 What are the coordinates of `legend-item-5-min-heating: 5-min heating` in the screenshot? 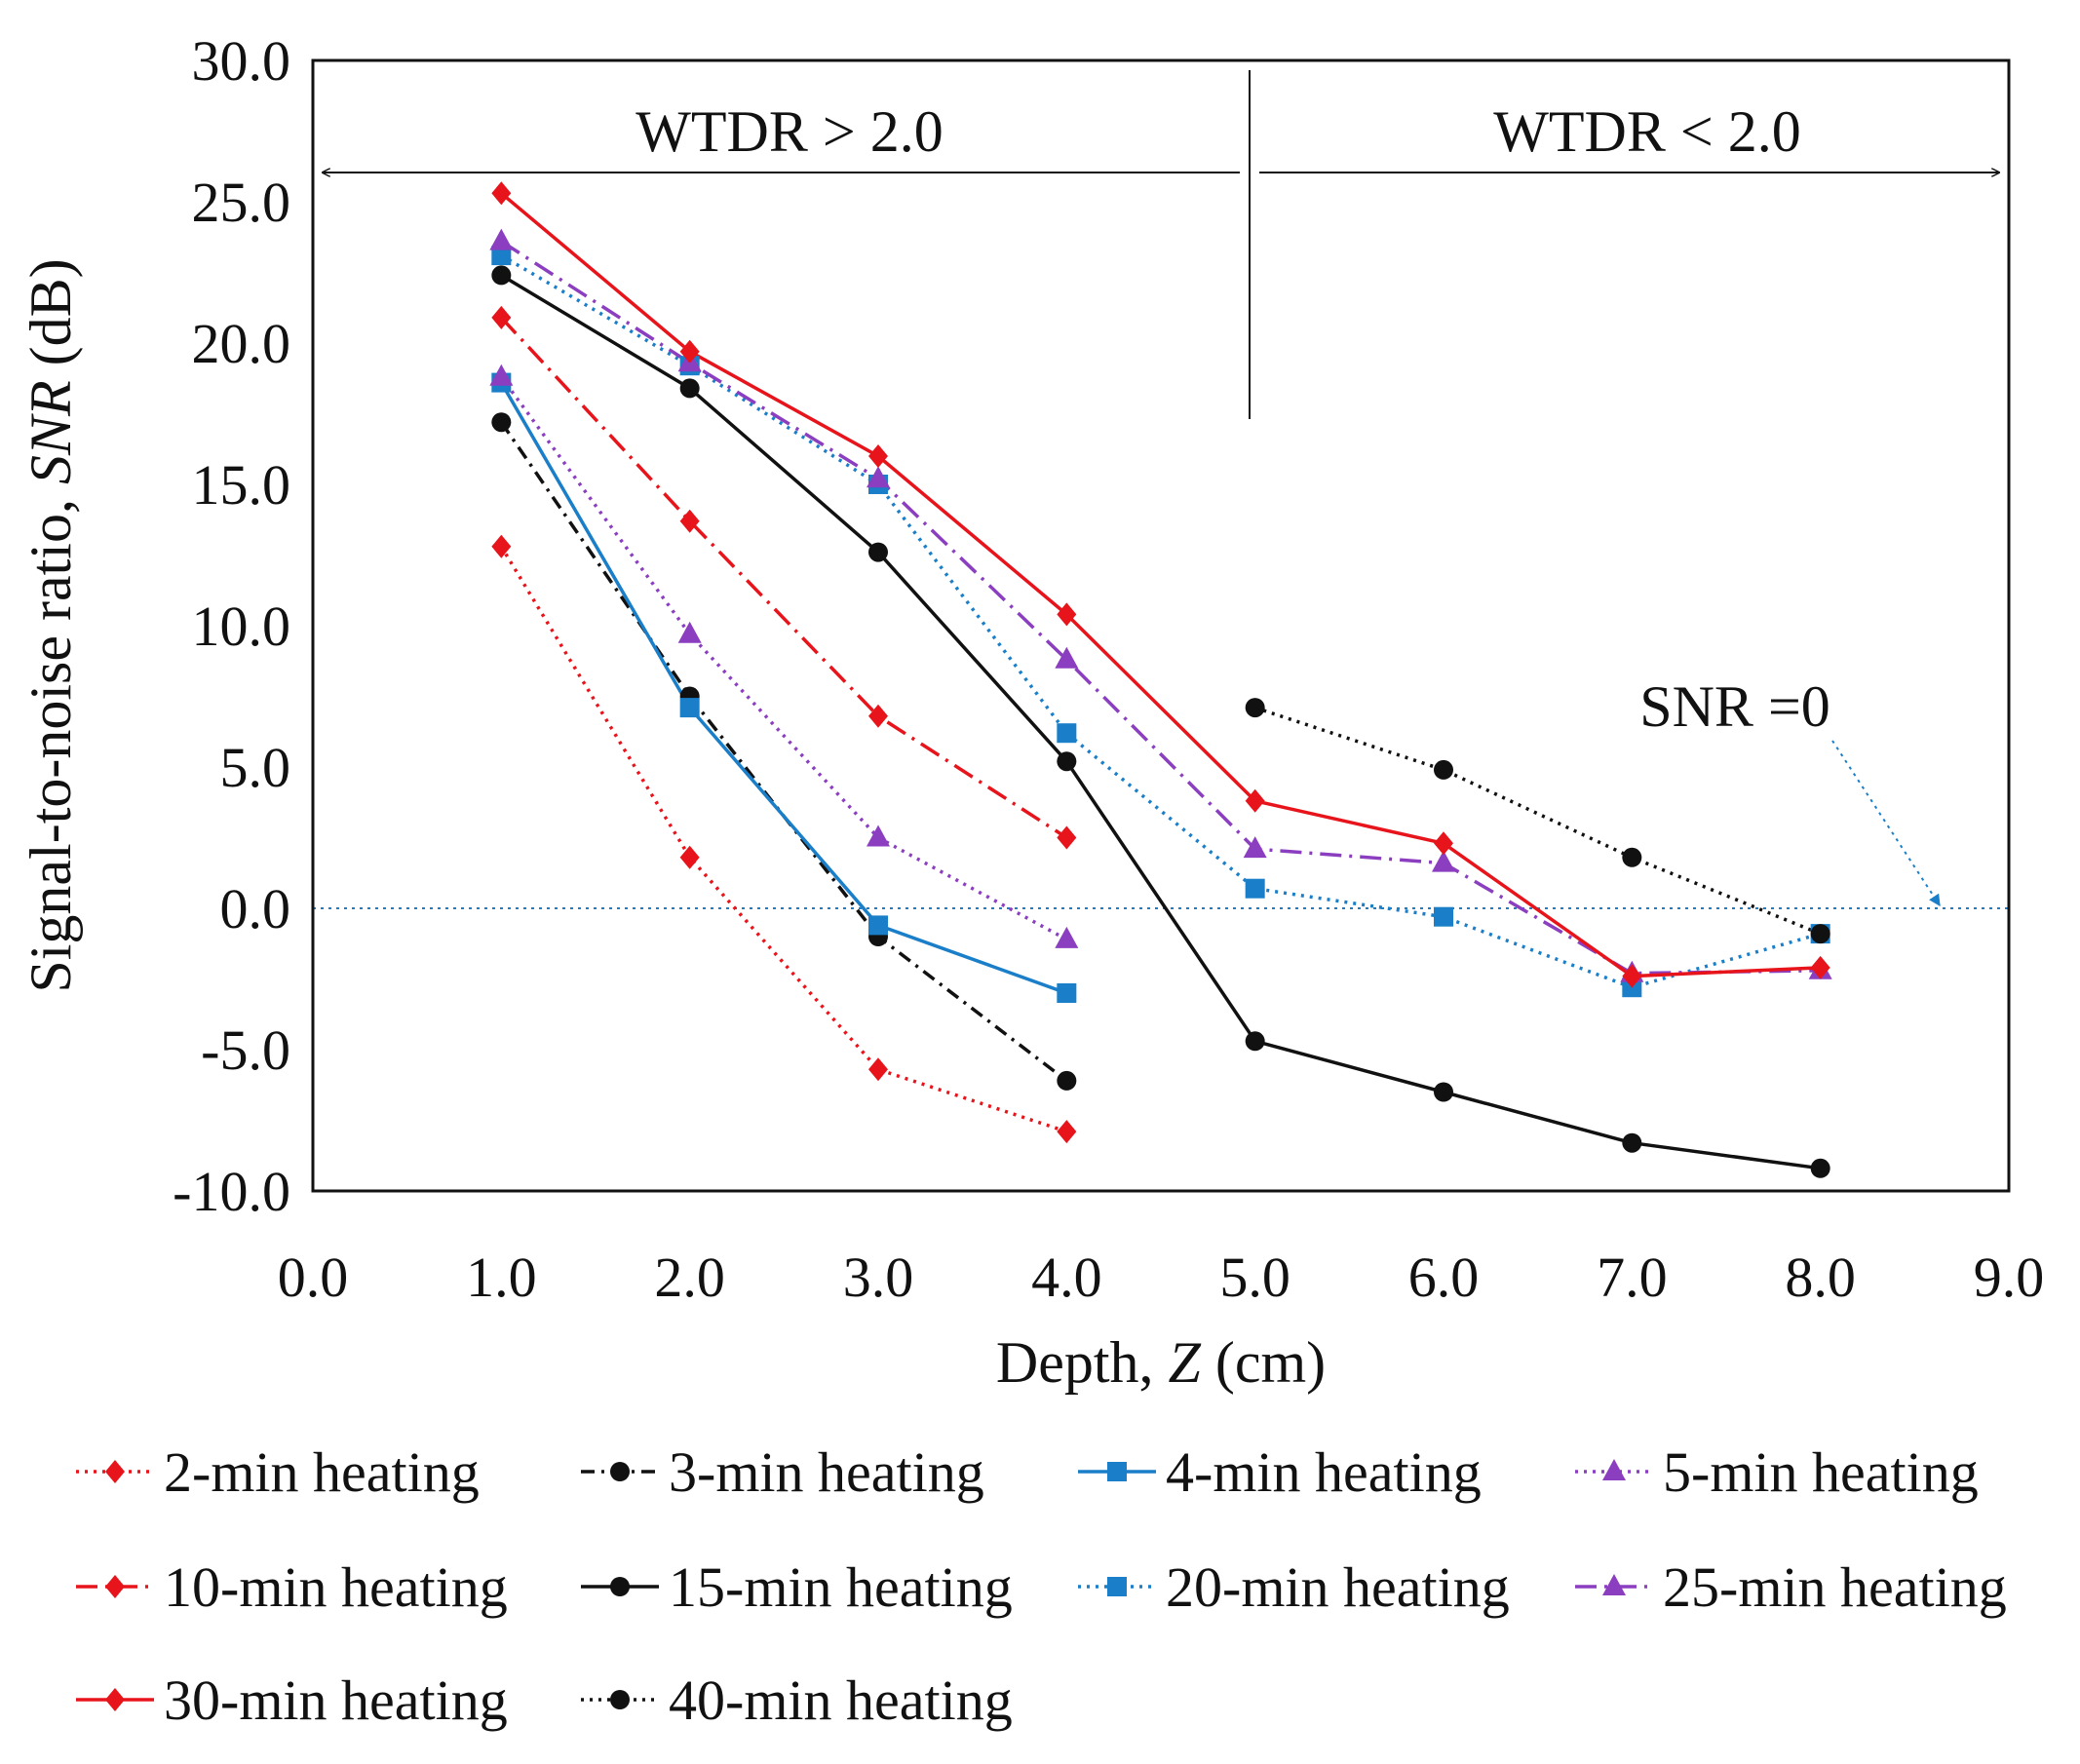 It's located at (1777, 1472).